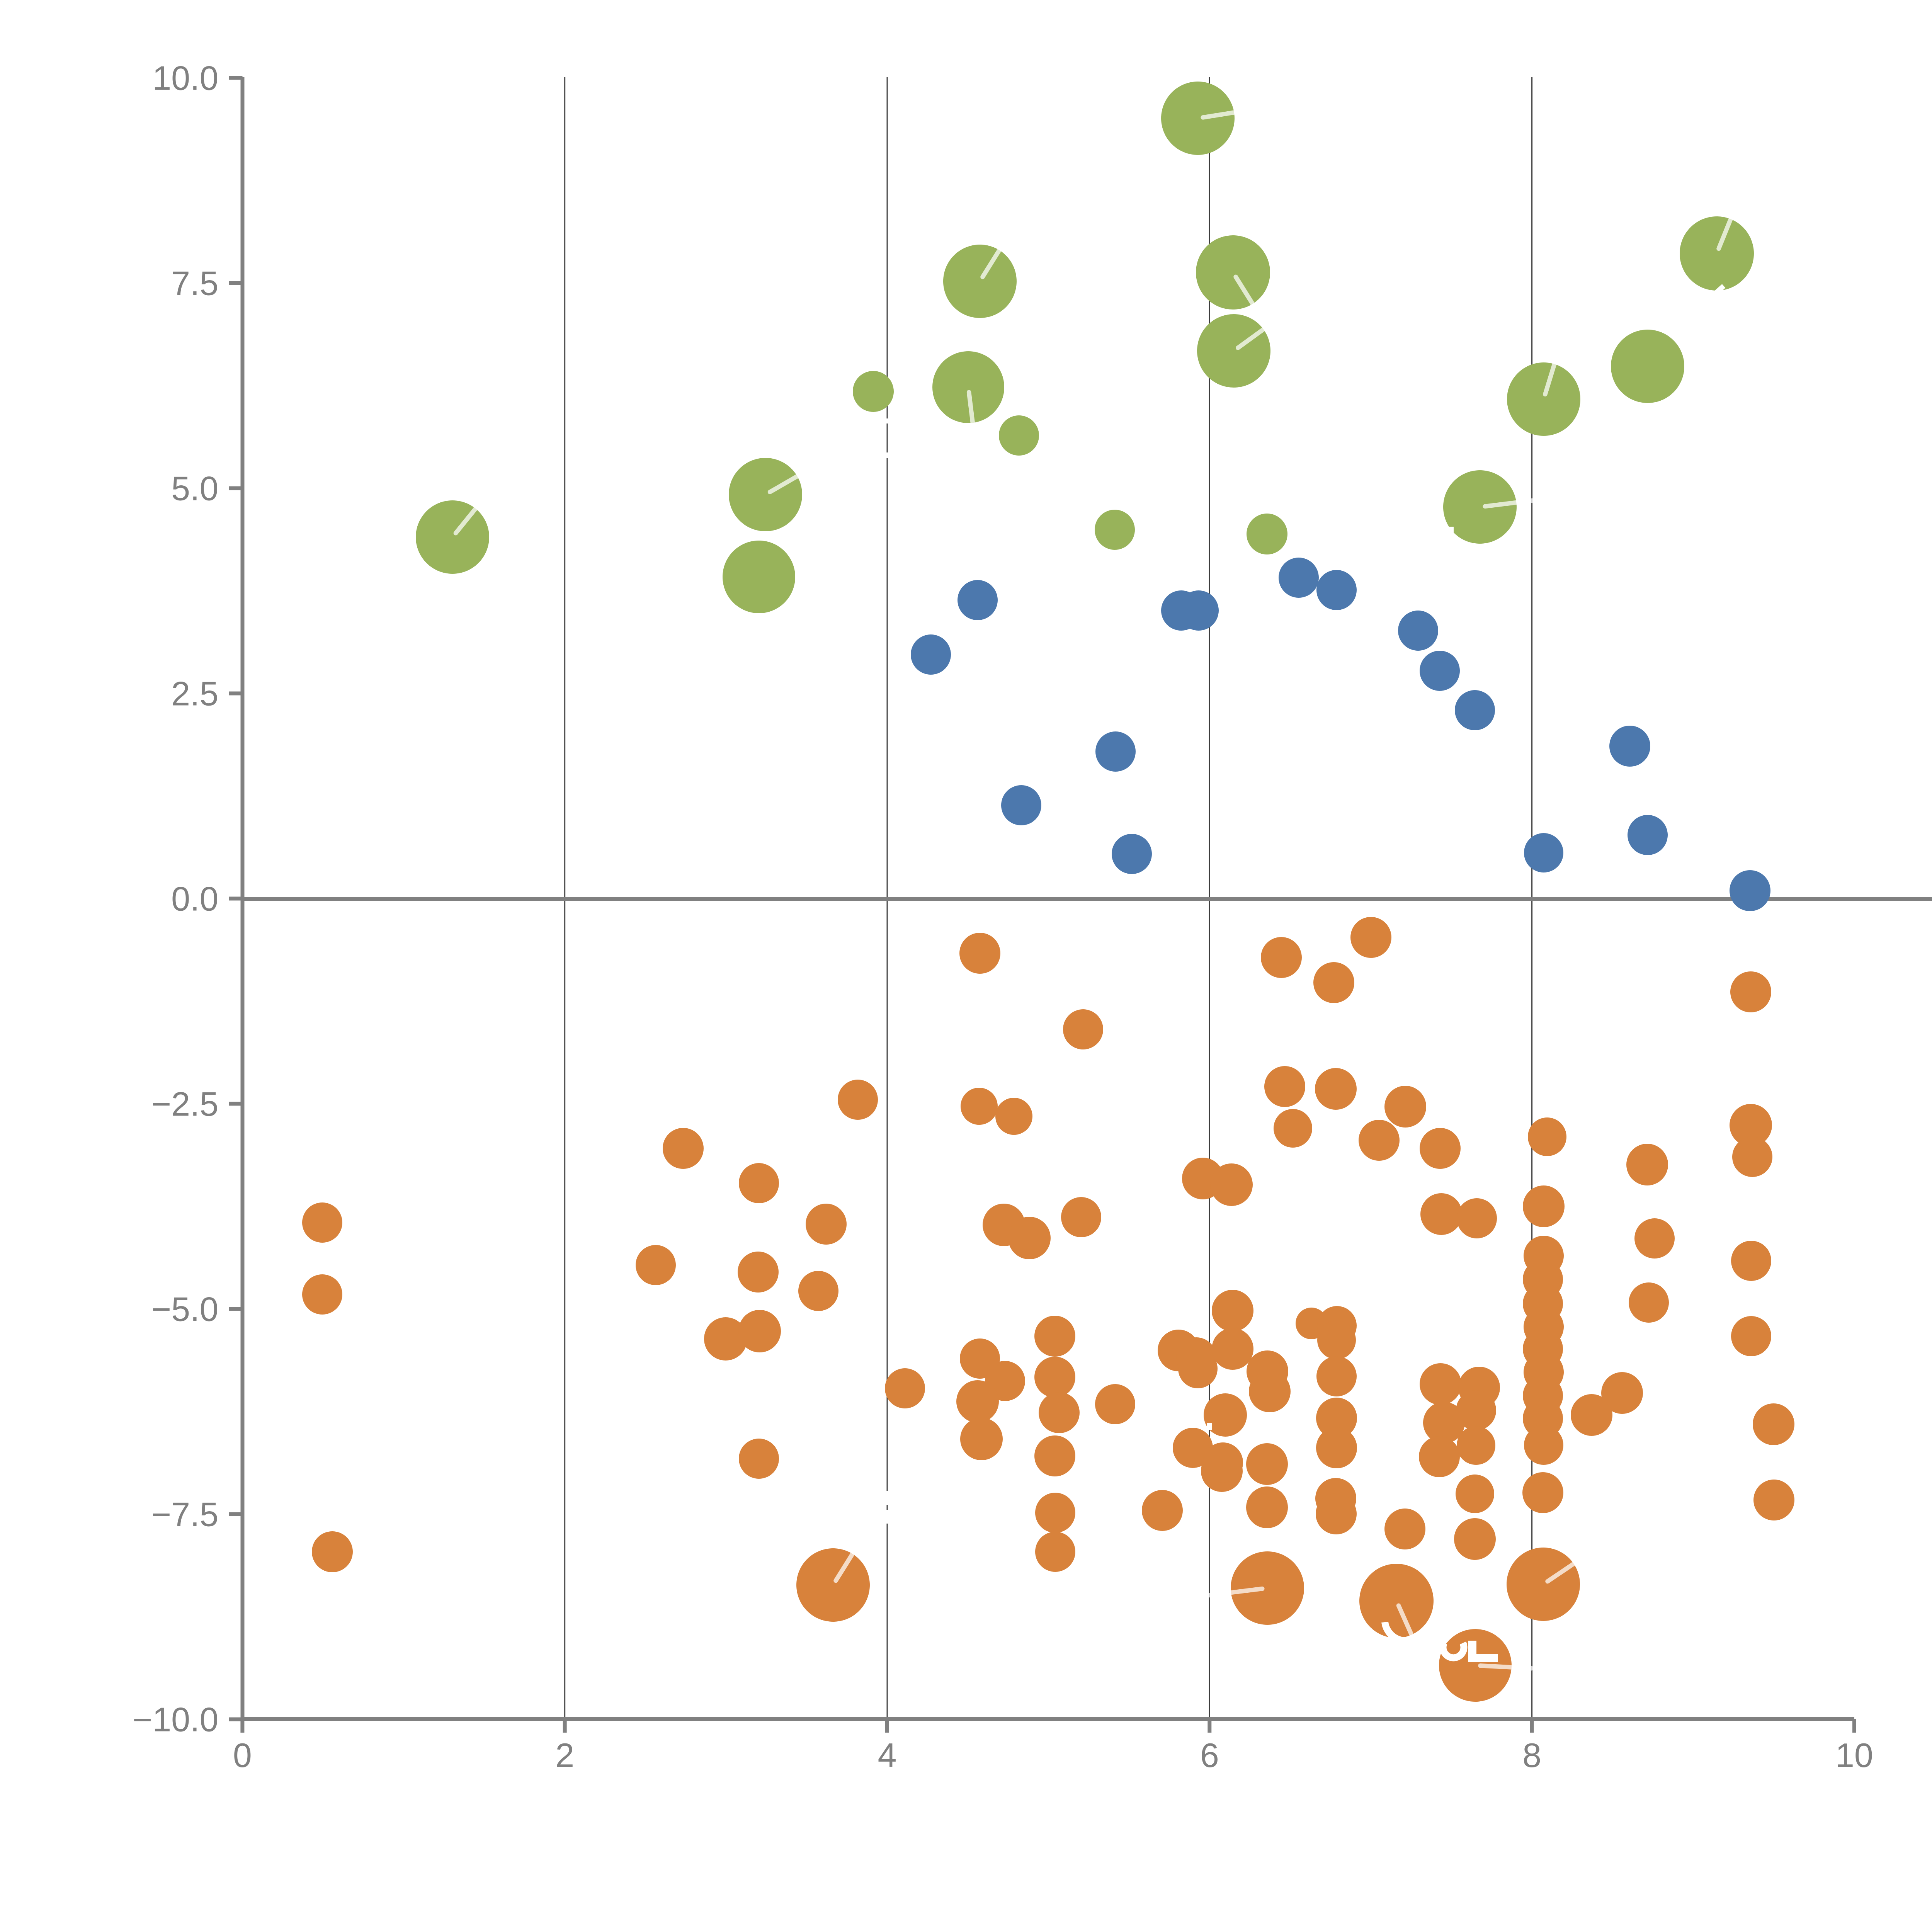  I want to click on svg-text: 0, so click(243, 1755).